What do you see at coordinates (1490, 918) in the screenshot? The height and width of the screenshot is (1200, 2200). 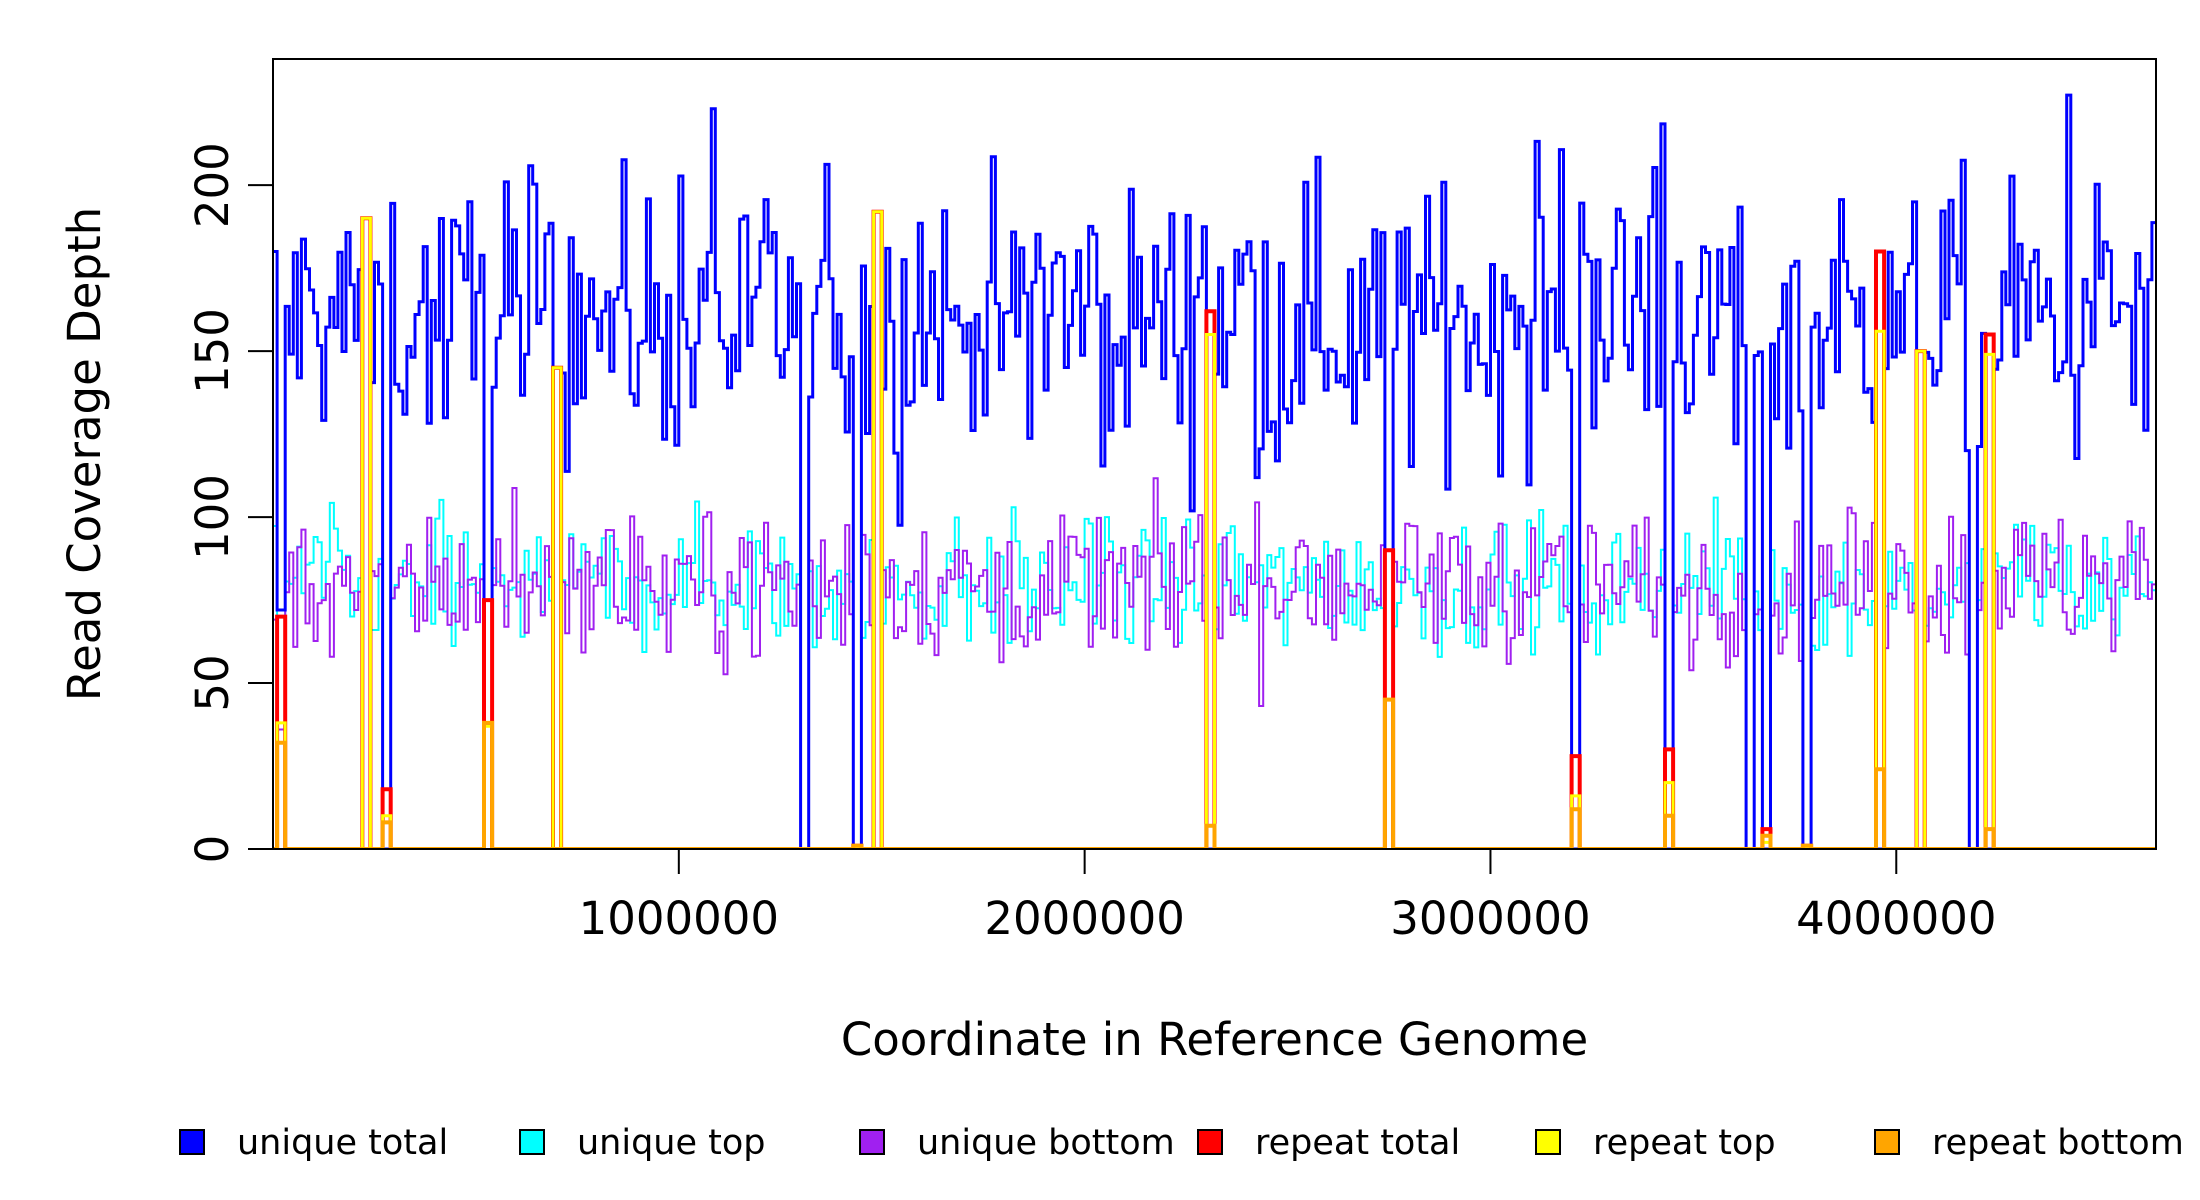 I see `x-tick-label: 3000000` at bounding box center [1490, 918].